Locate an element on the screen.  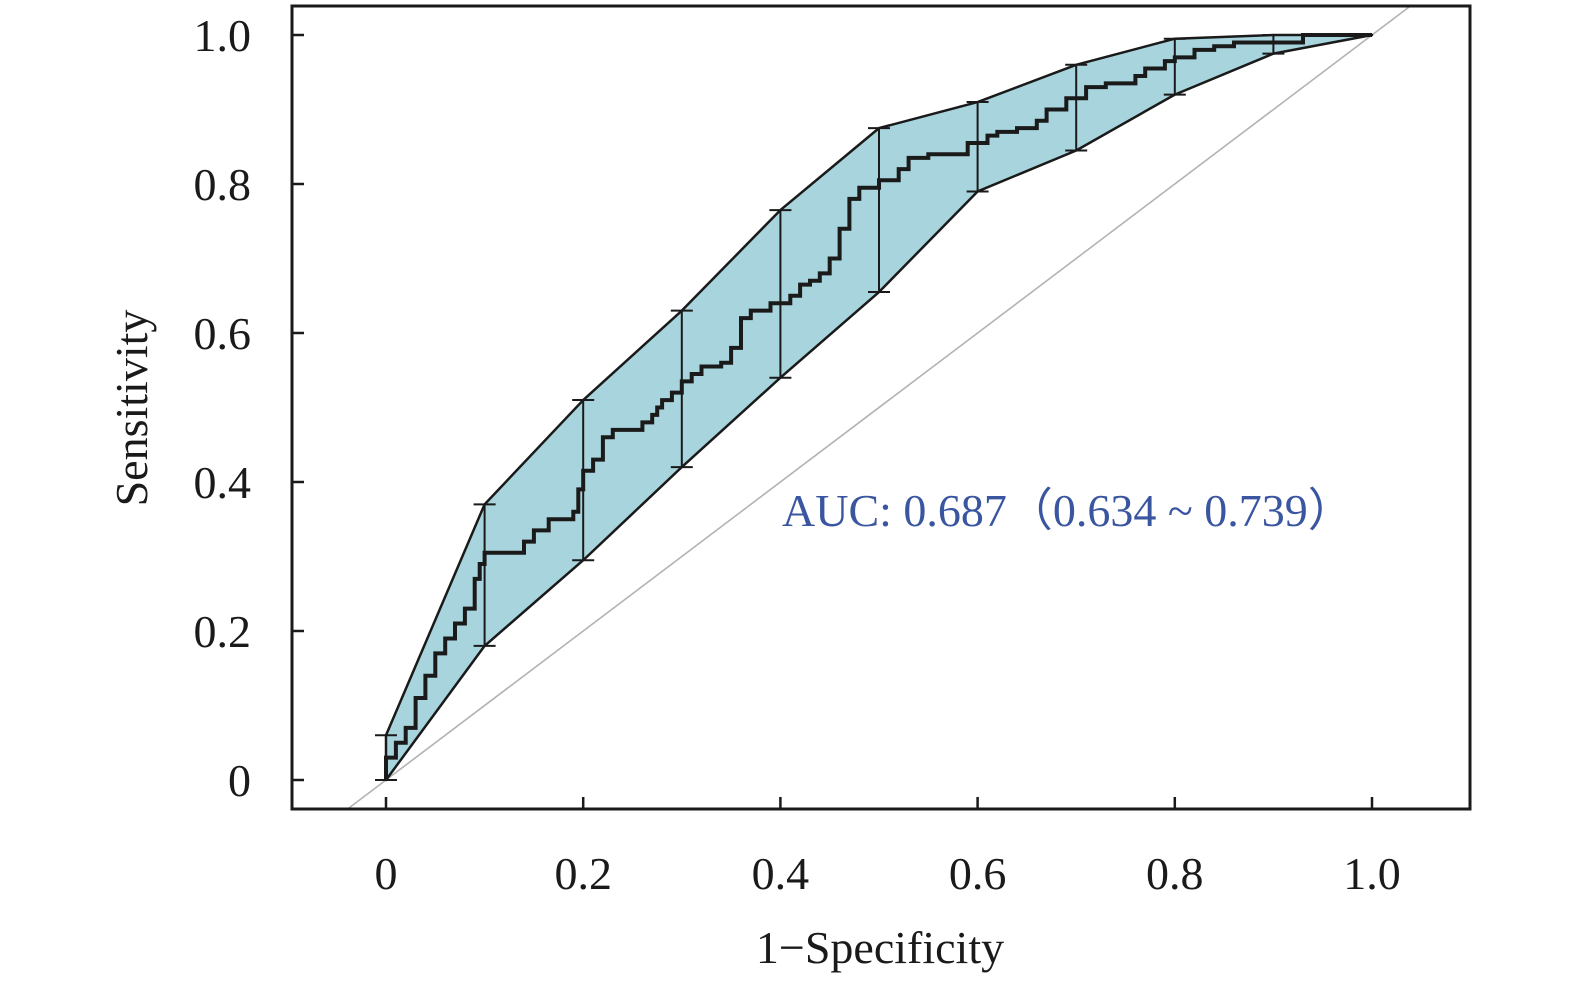
y-tick-label: 0.6 is located at coordinates (223, 333).